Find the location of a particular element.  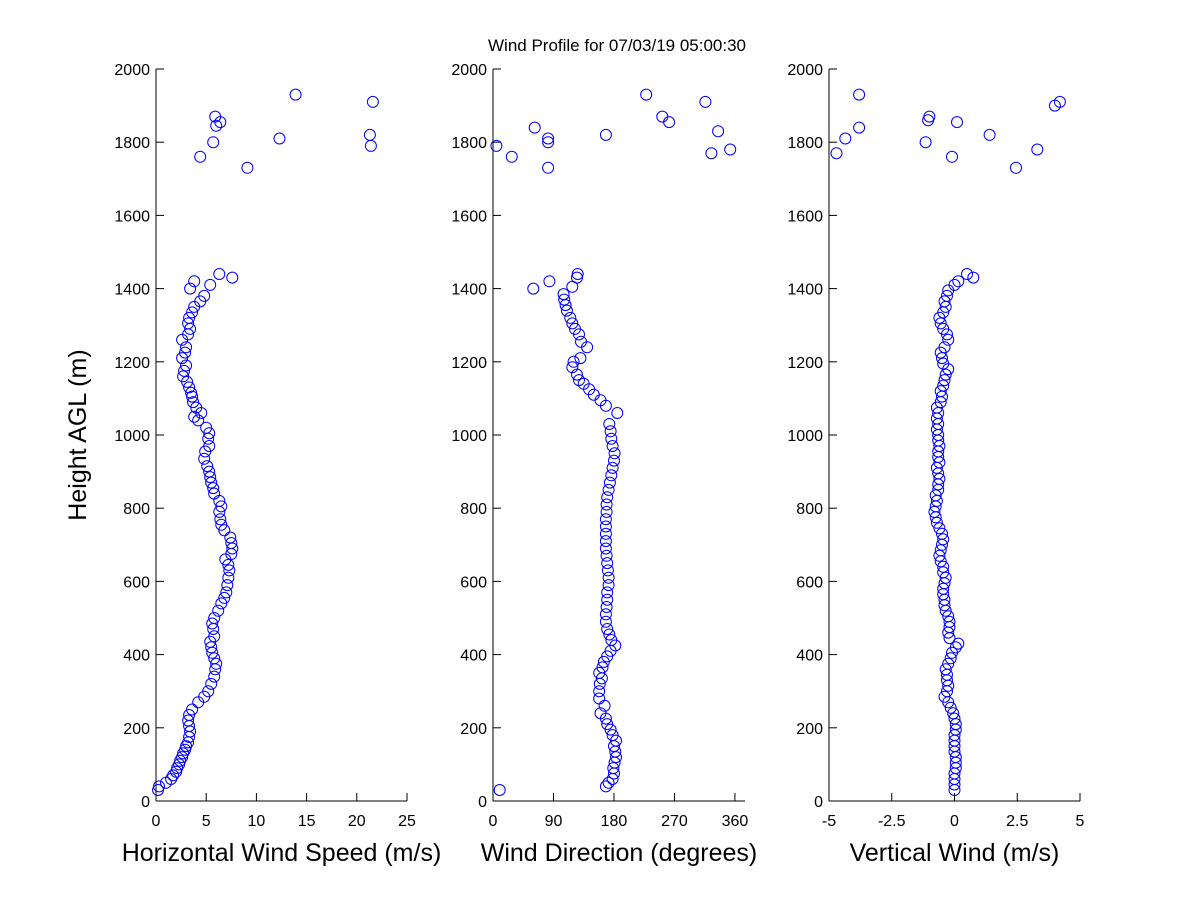

x-tick-label: -2.5 is located at coordinates (892, 821).